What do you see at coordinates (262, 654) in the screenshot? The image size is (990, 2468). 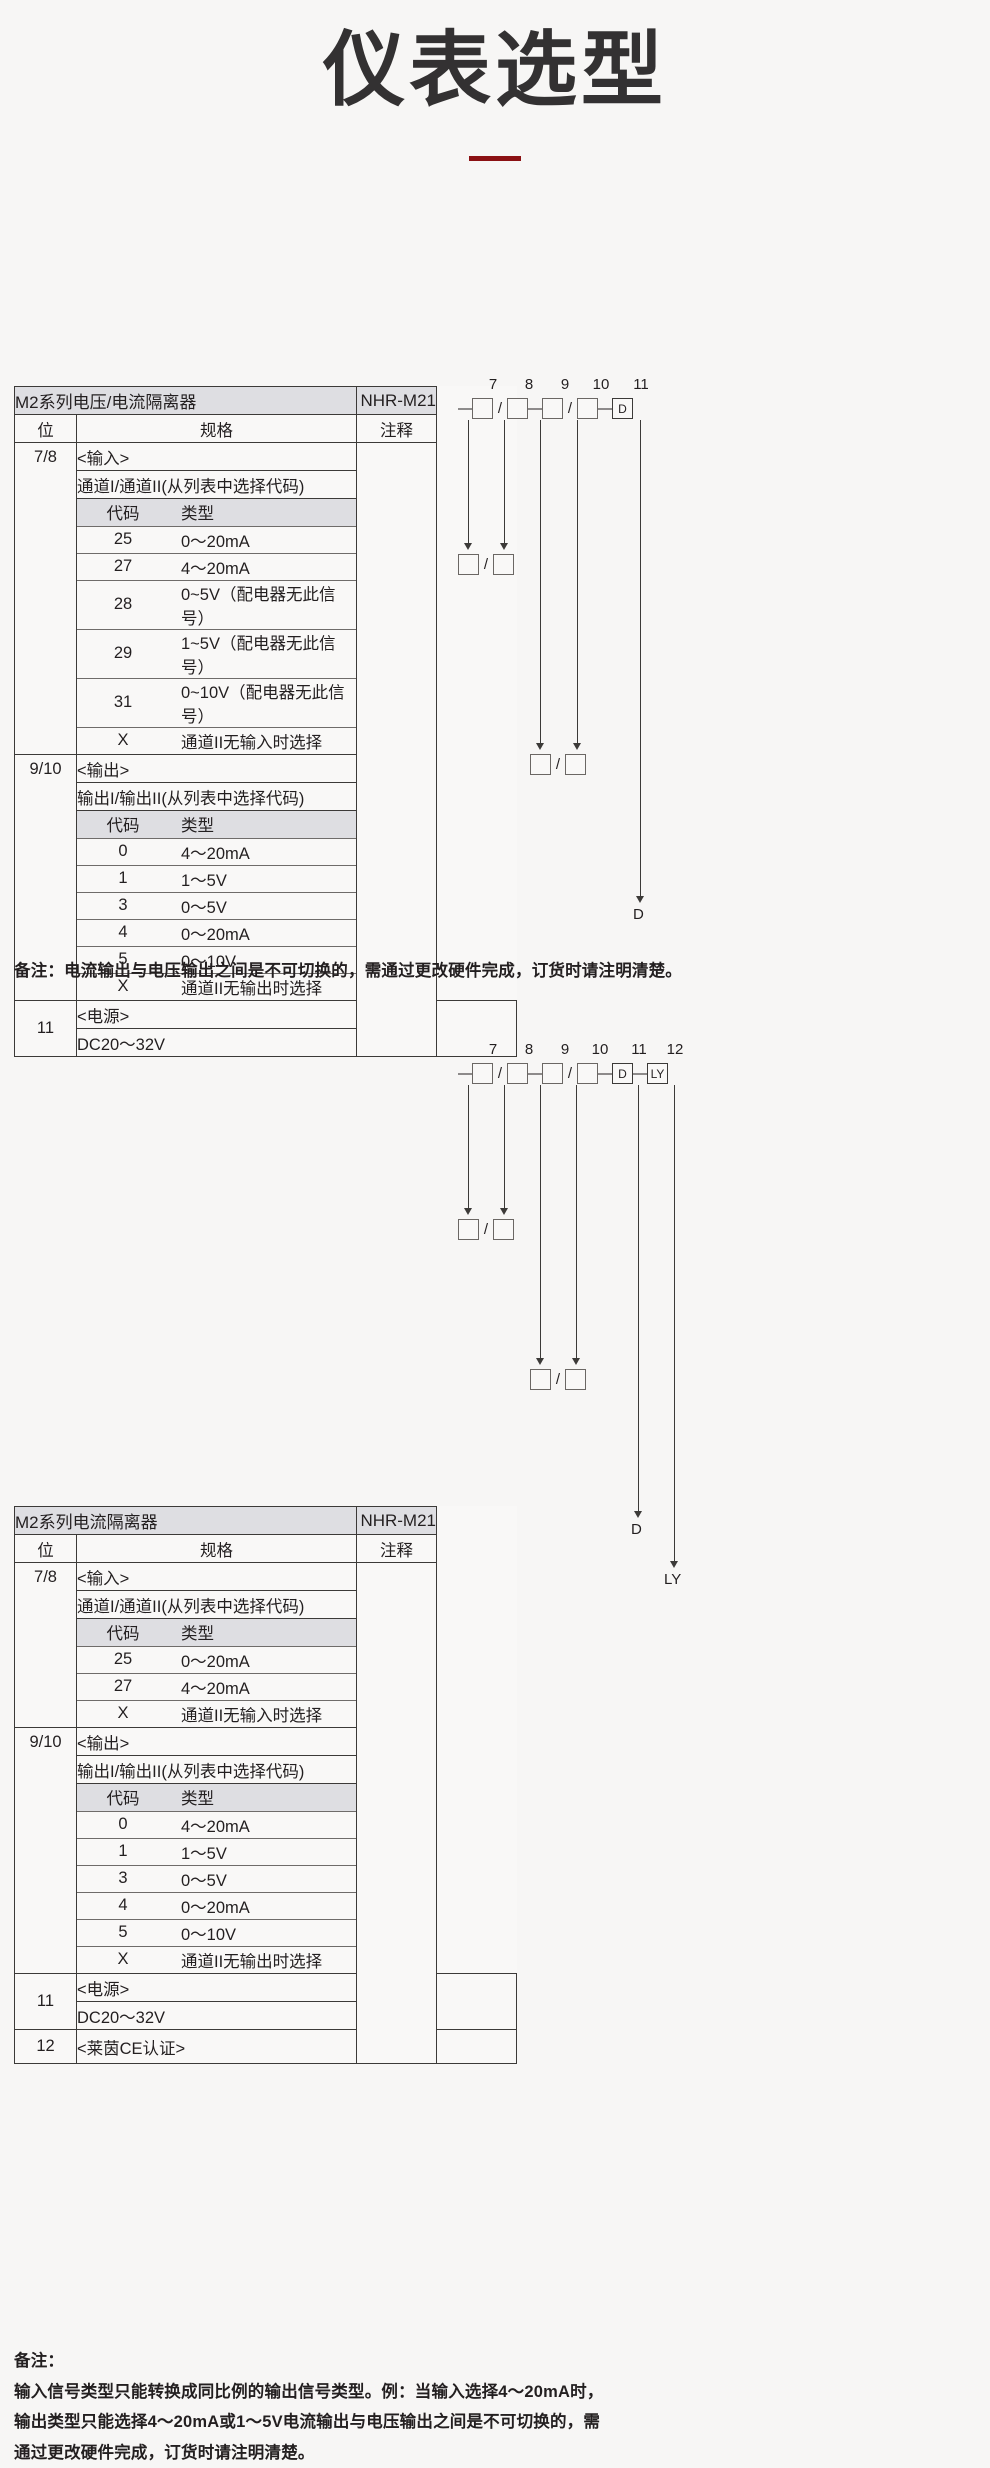 I see `type-value: 1~5V（配电器无此信号）` at bounding box center [262, 654].